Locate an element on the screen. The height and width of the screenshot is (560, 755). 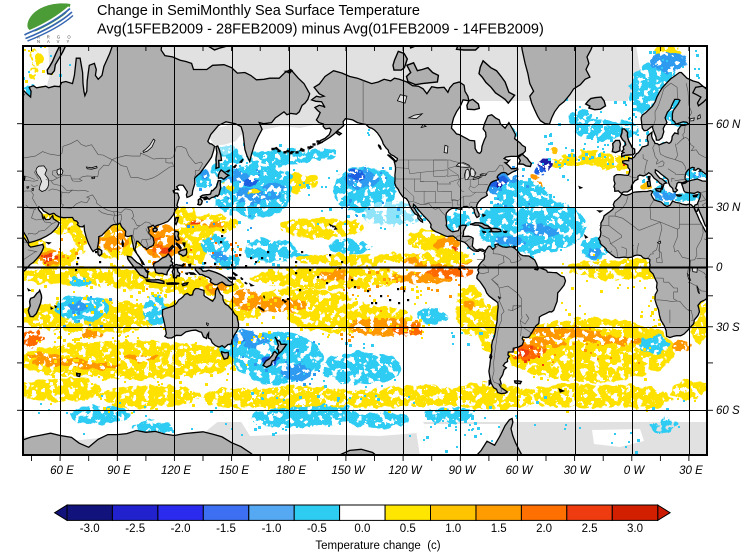
svg-text: A R G O is located at coordinates (55, 37).